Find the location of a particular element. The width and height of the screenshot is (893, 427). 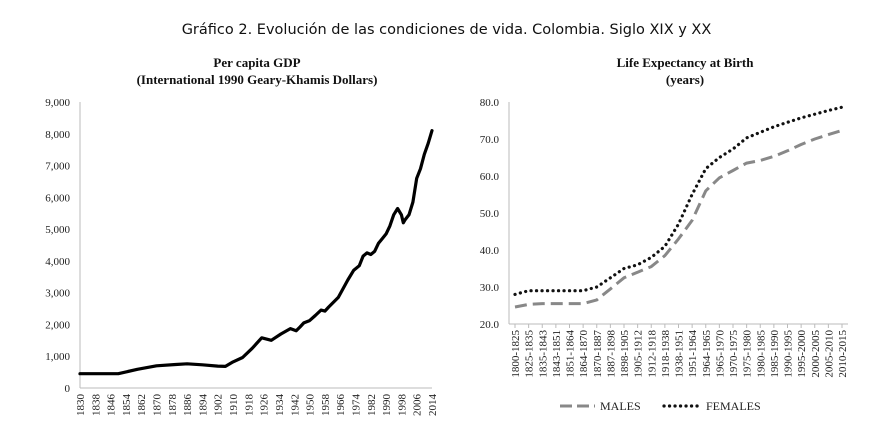

gdp-x-tick: 1950 is located at coordinates (311, 405).